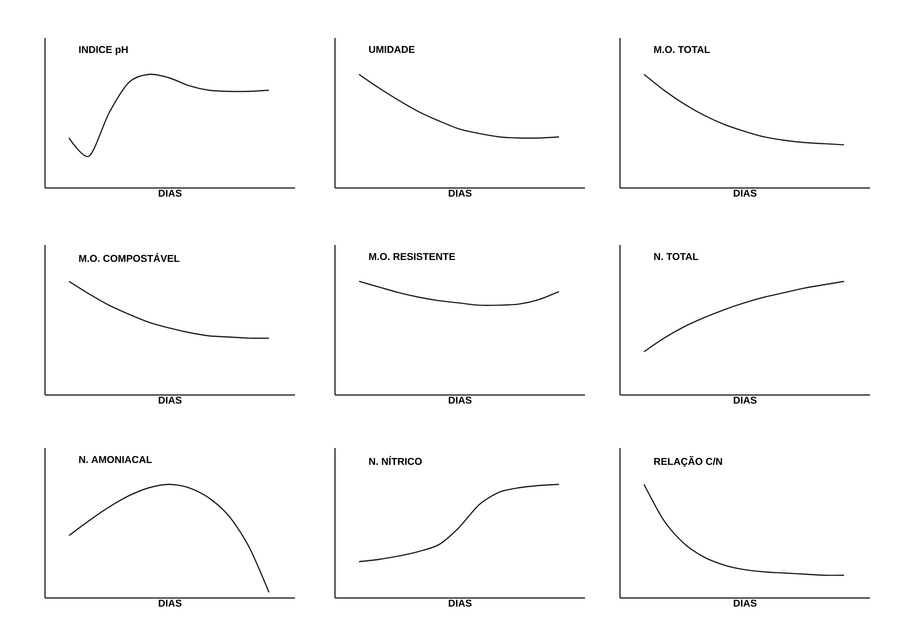  Describe the element at coordinates (682, 50) in the screenshot. I see `chart-title: M.O. TOTAL` at that location.